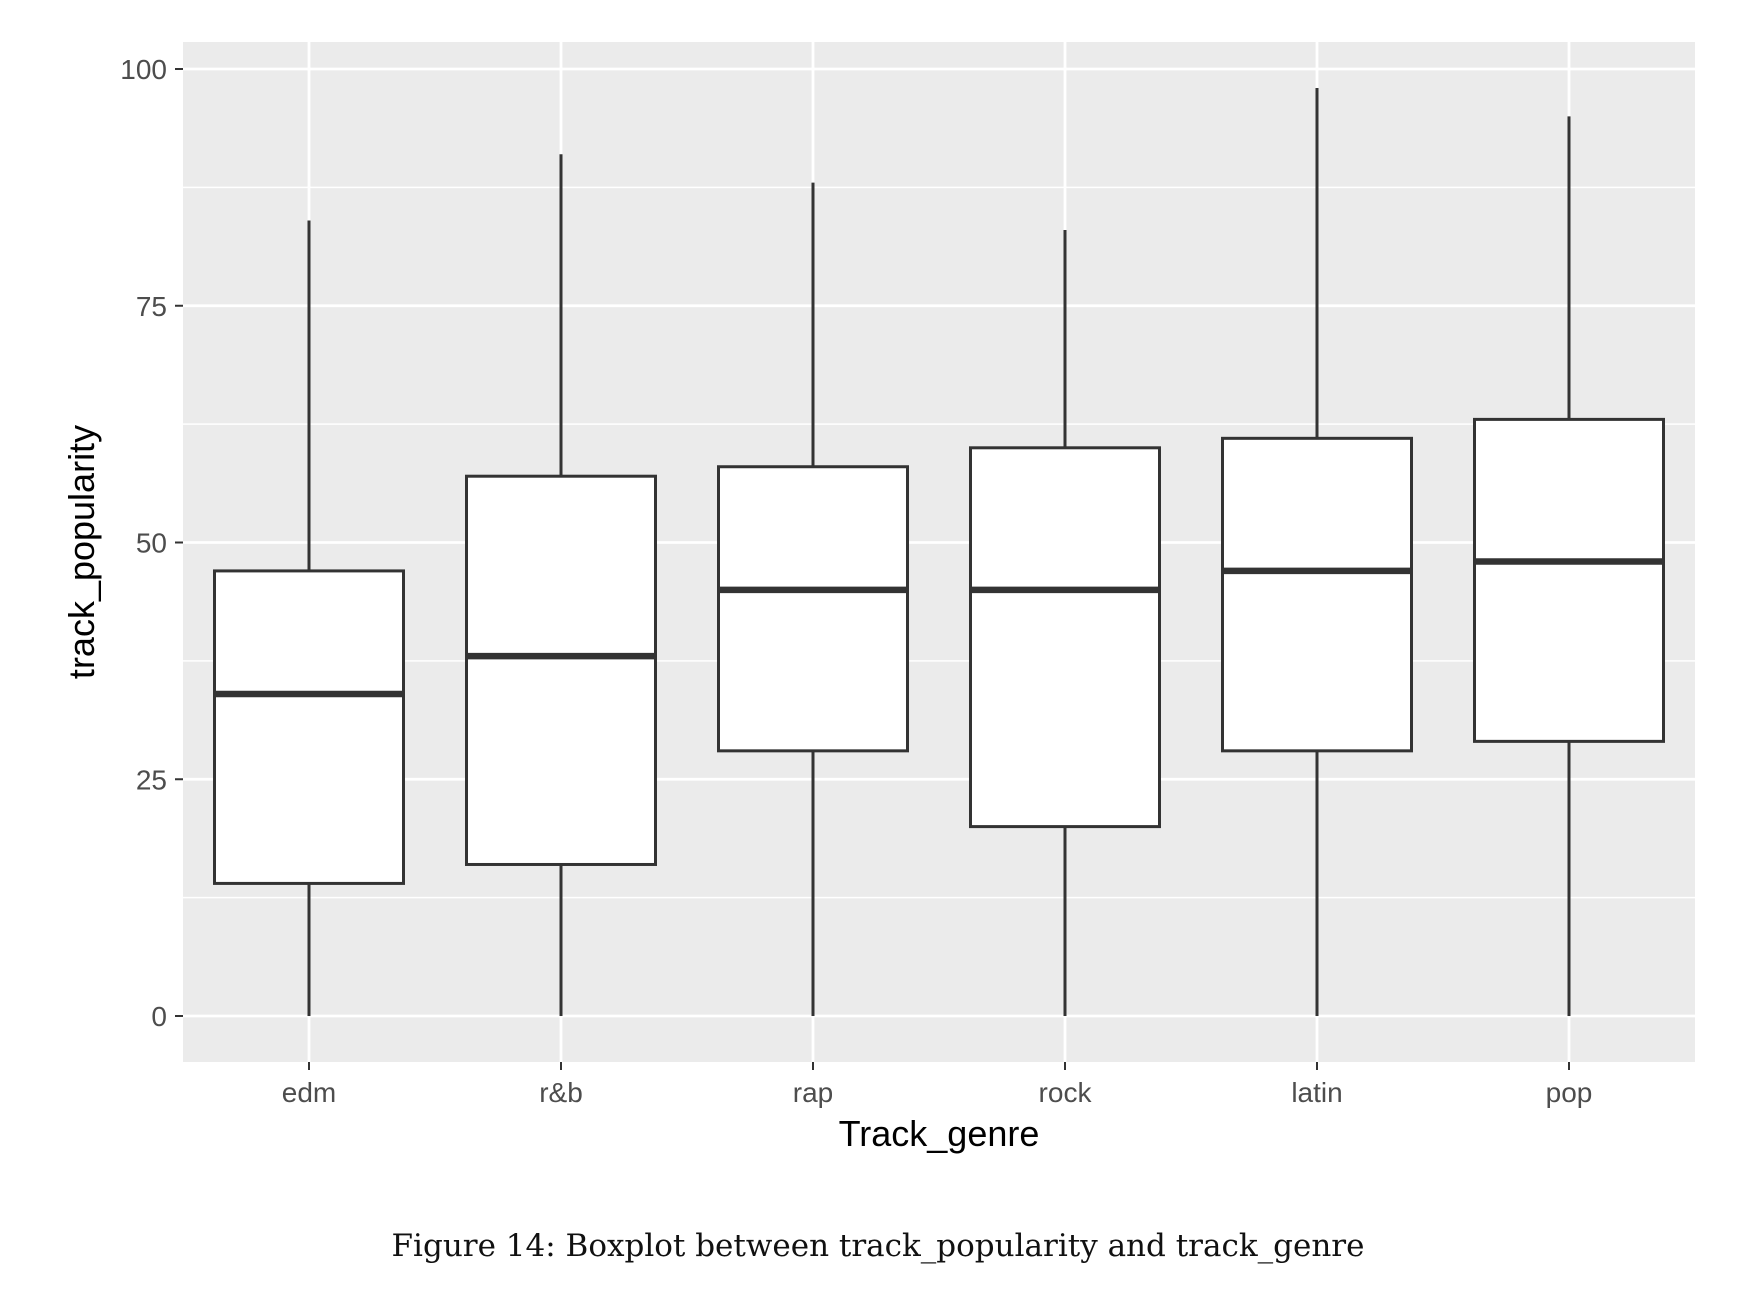  I want to click on box-latin, so click(1317, 551).